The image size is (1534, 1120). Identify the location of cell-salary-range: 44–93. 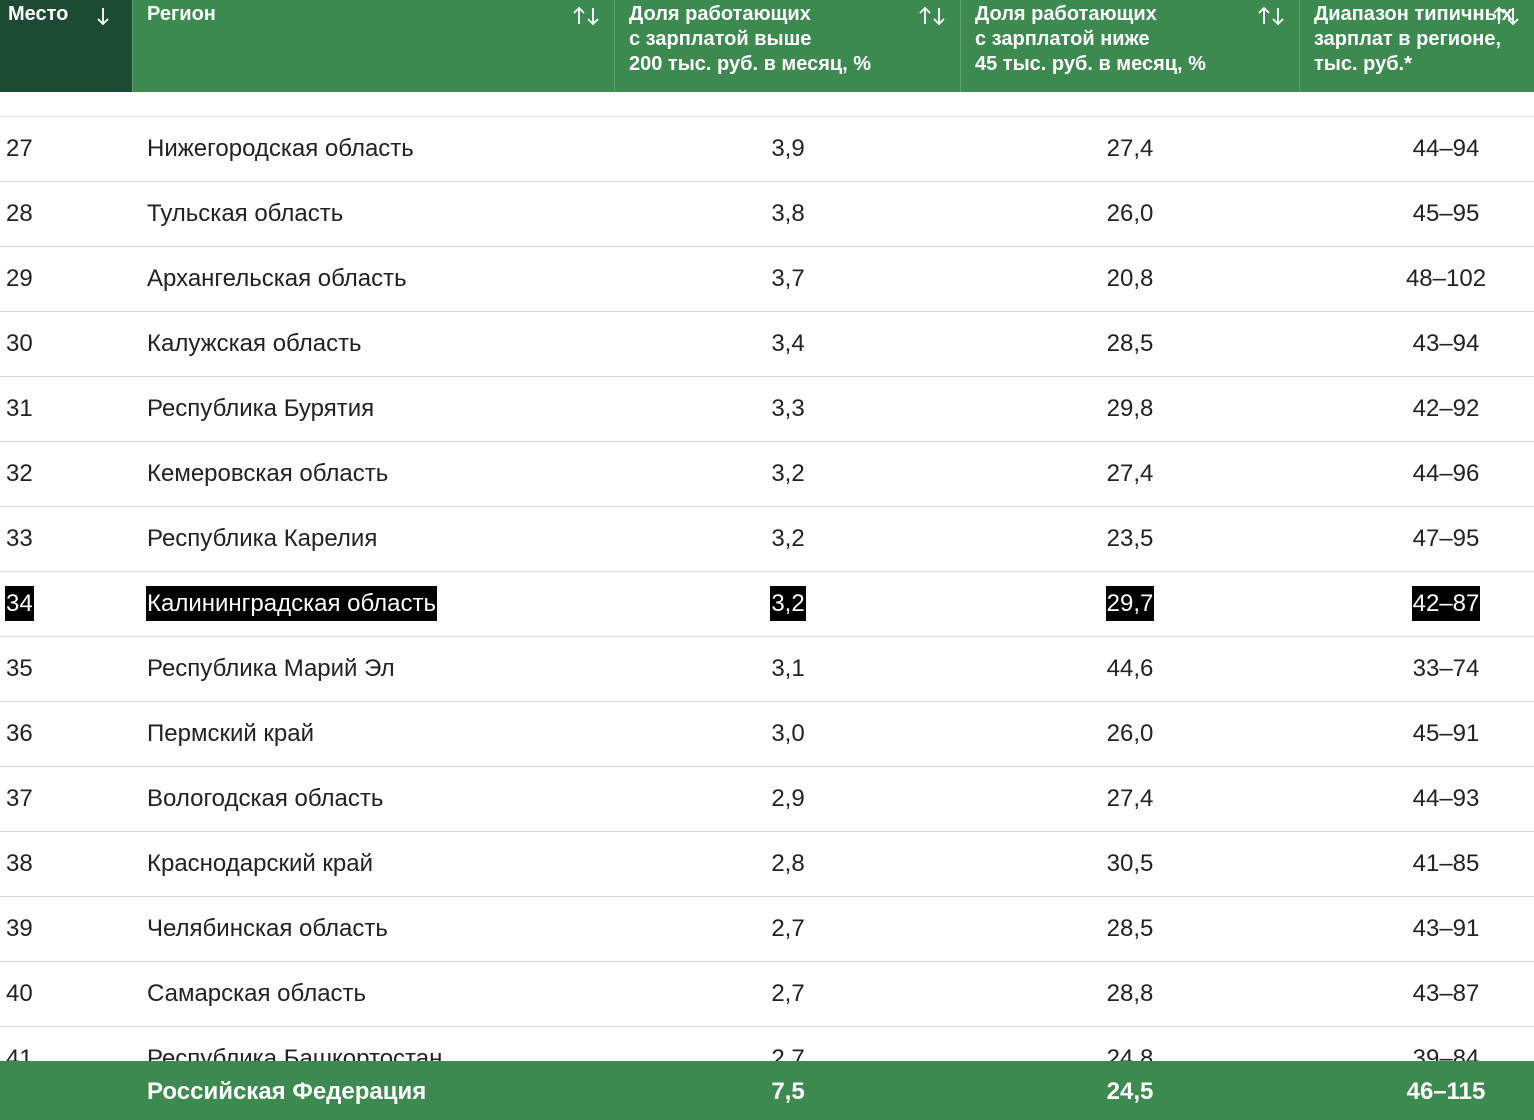
(1415, 799).